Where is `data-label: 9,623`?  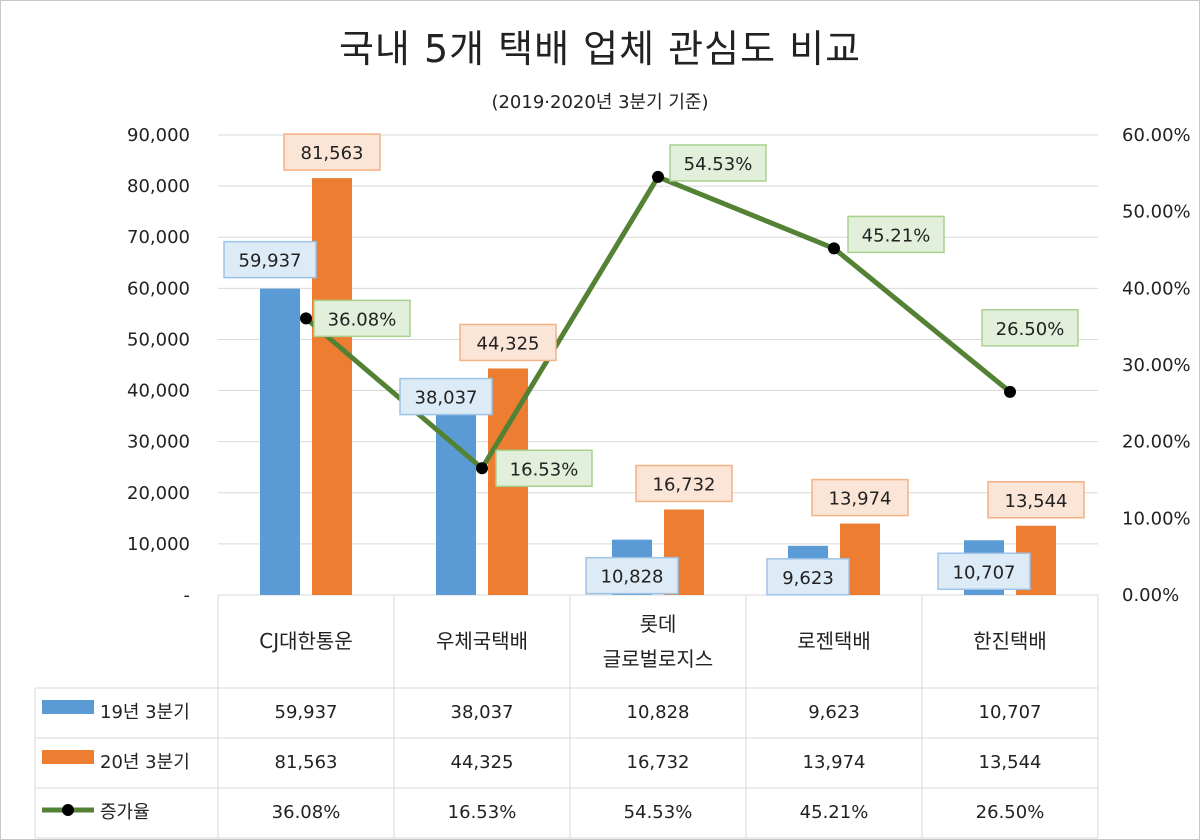 data-label: 9,623 is located at coordinates (808, 578).